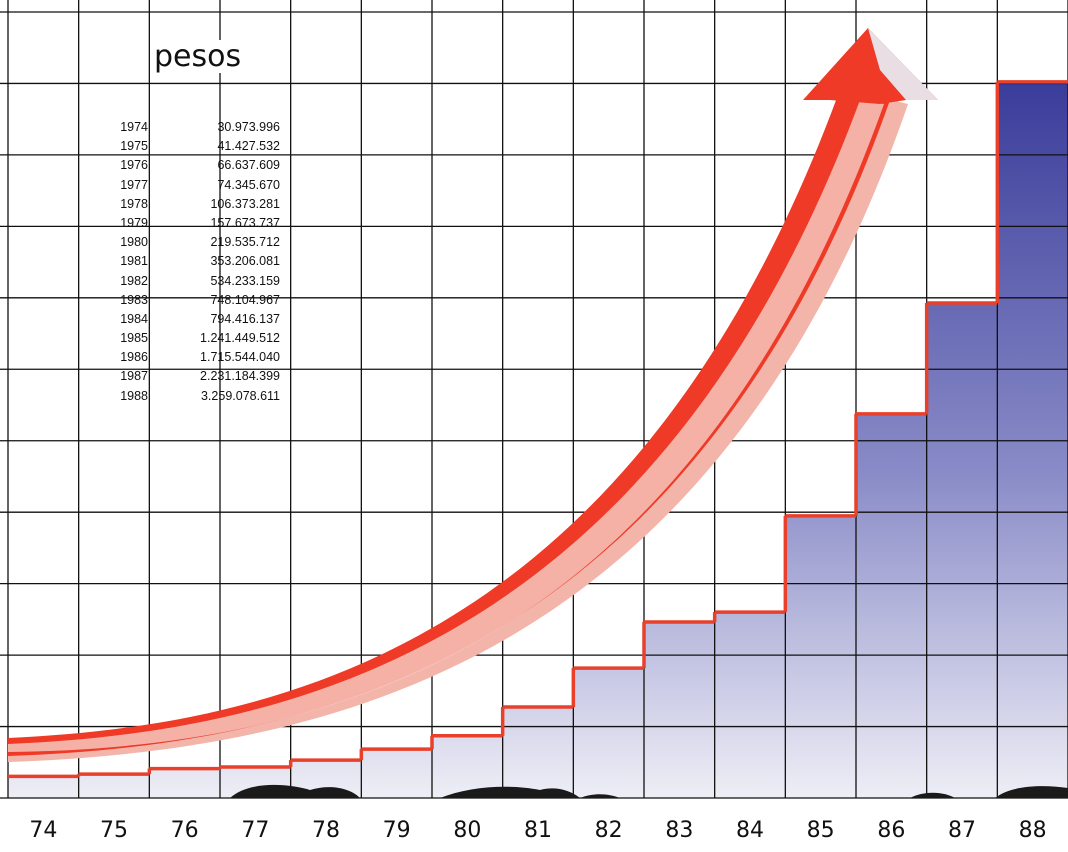 The width and height of the screenshot is (1068, 852). What do you see at coordinates (184, 830) in the screenshot?
I see `x-tick-label: 76` at bounding box center [184, 830].